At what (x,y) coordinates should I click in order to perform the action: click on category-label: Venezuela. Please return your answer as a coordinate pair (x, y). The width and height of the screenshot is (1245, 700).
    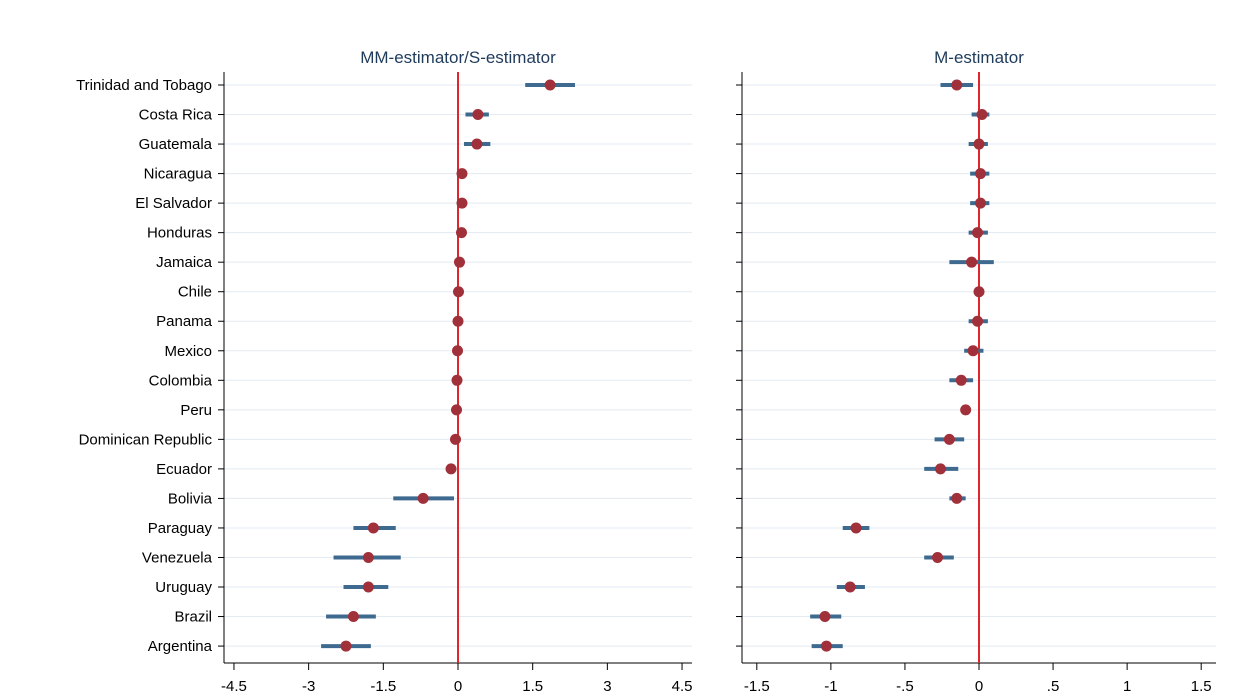
    Looking at the image, I should click on (177, 557).